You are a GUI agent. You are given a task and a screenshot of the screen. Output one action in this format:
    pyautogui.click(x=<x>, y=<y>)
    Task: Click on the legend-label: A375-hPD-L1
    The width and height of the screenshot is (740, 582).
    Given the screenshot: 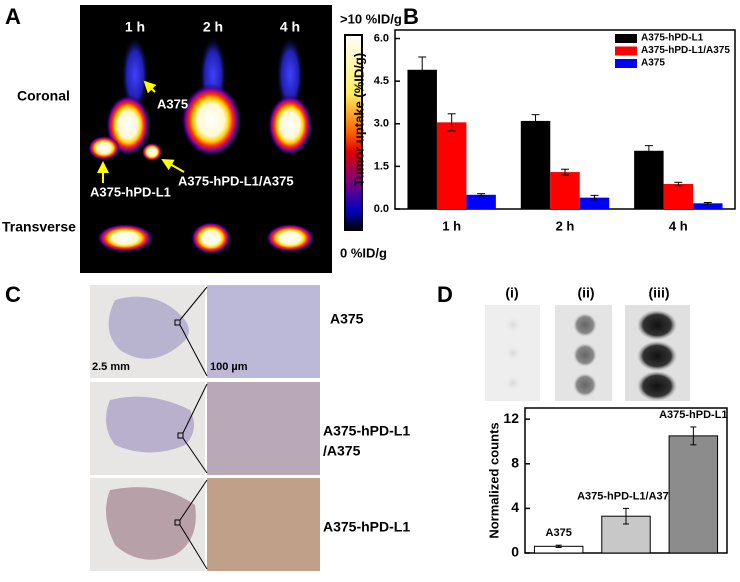 What is the action you would take?
    pyautogui.click(x=672, y=38)
    